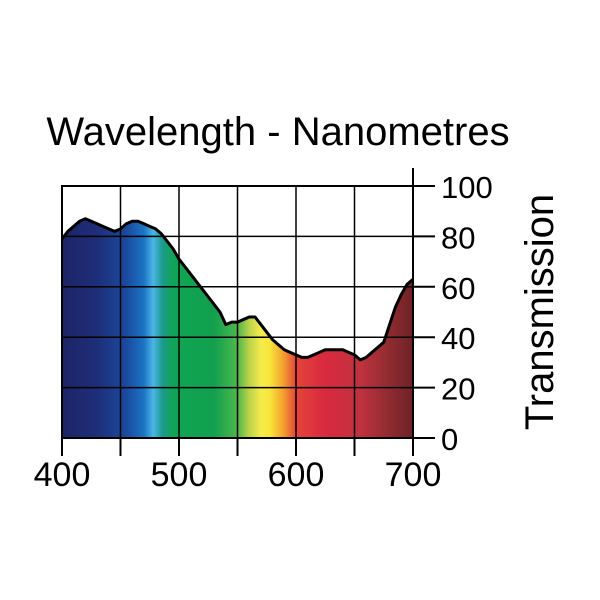  I want to click on y-tick-label: 40, so click(458, 338).